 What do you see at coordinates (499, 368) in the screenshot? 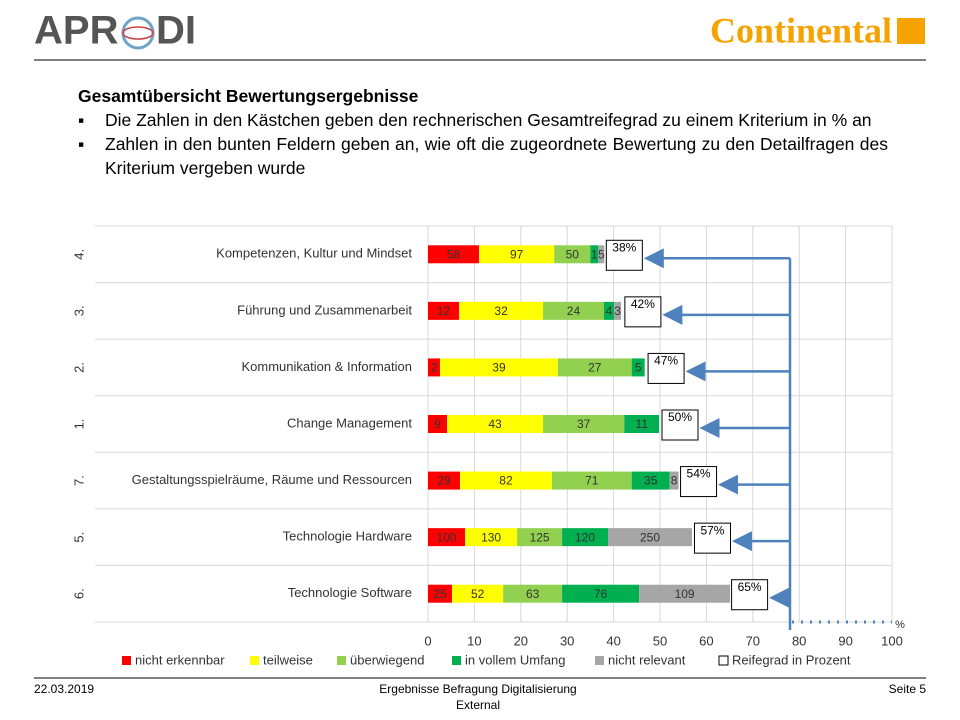
I see `segment-count: 39` at bounding box center [499, 368].